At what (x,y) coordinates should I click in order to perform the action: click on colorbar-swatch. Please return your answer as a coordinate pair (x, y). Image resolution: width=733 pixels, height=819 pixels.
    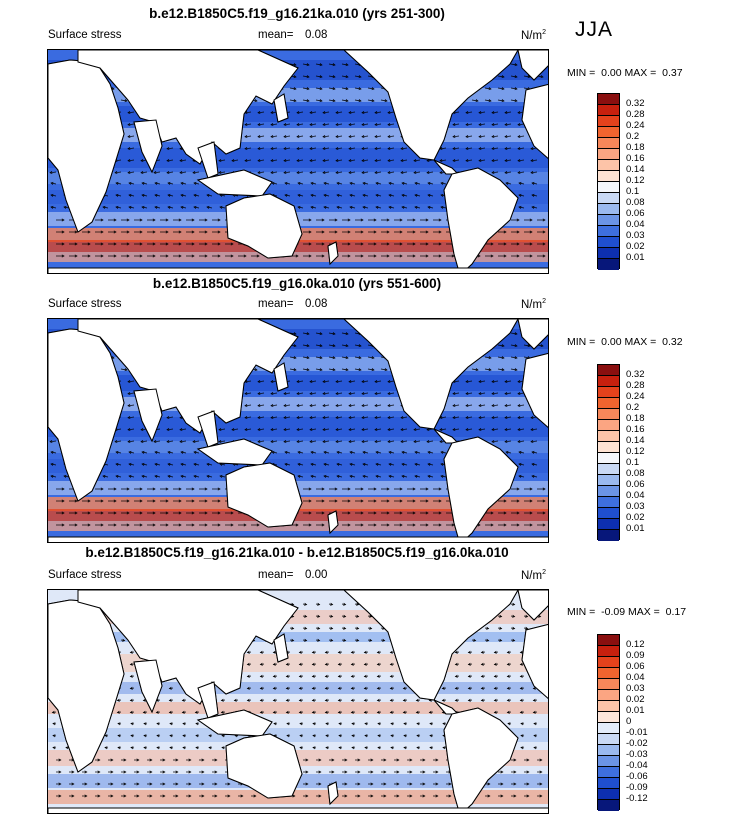
    Looking at the image, I should click on (608, 469).